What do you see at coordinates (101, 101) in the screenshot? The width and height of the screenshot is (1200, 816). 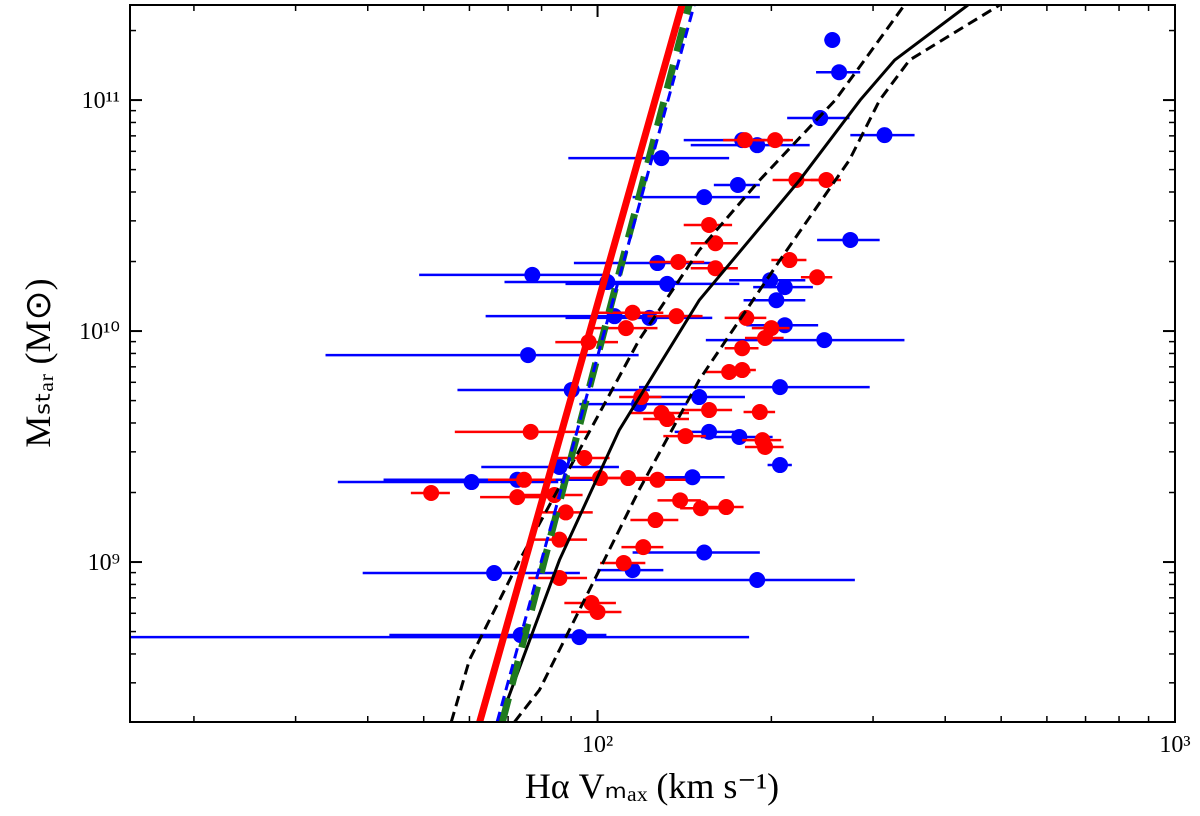 I see `y-tick-label: 10¹¹` at bounding box center [101, 101].